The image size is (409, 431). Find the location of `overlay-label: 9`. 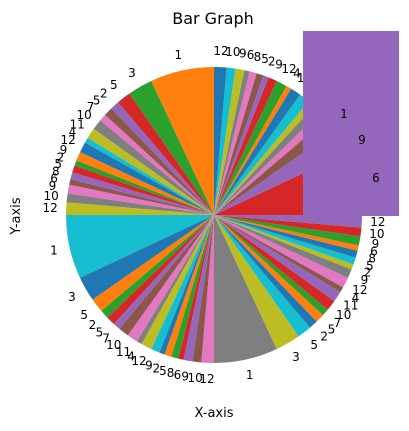

overlay-label: 9 is located at coordinates (362, 140).